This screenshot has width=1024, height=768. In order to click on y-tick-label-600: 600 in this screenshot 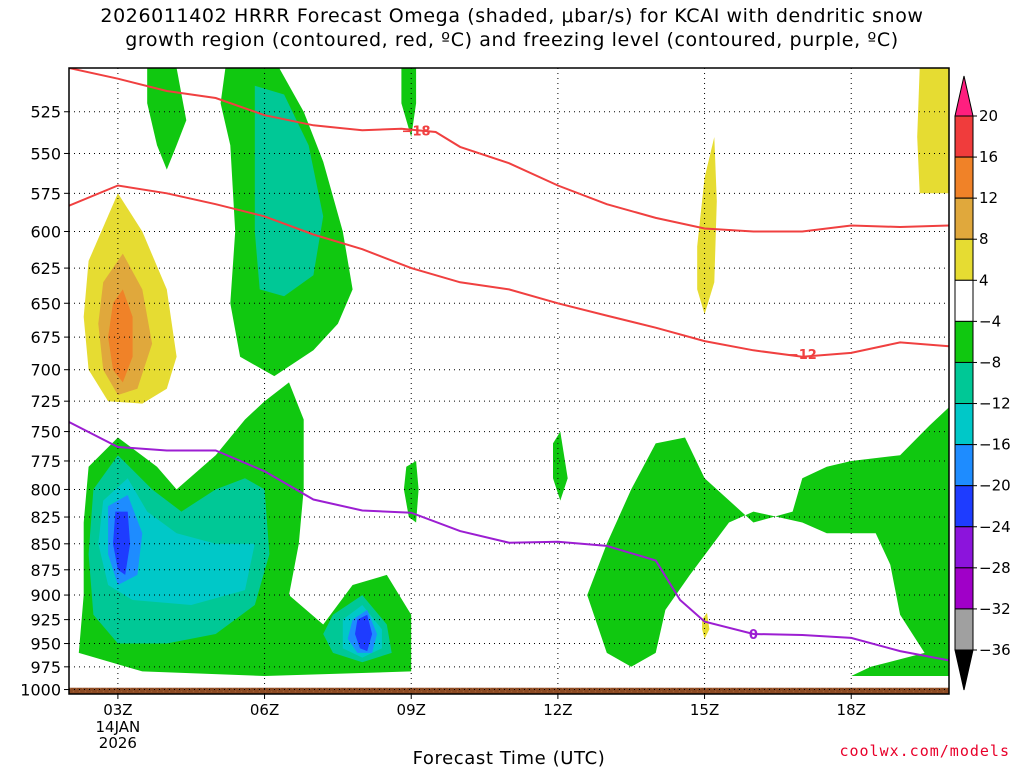, I will do `click(45, 231)`.